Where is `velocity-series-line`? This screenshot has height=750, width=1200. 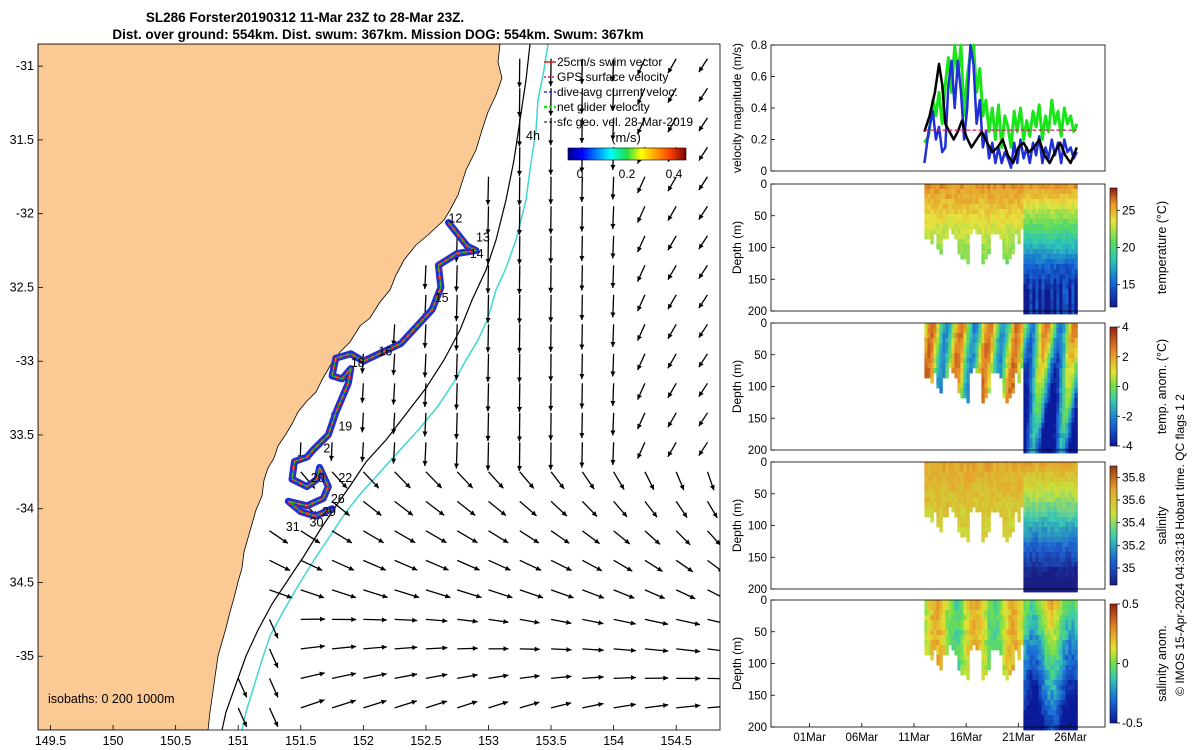
velocity-series-line is located at coordinates (1000, 106).